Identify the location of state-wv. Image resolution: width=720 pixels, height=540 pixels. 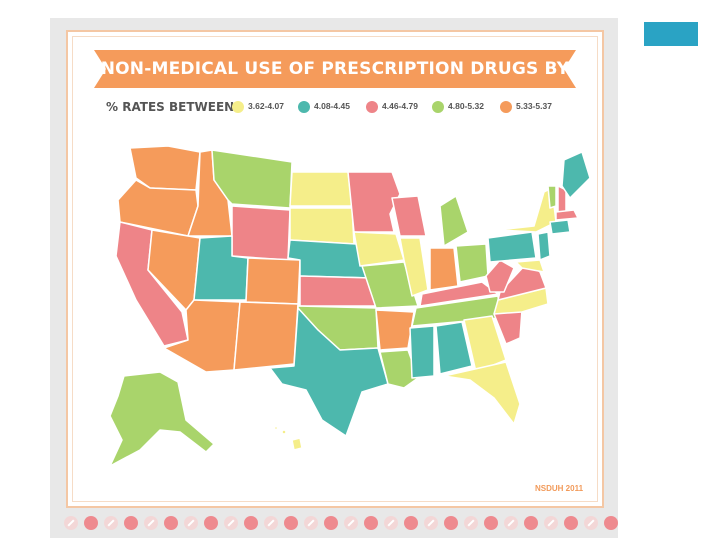
(500, 276).